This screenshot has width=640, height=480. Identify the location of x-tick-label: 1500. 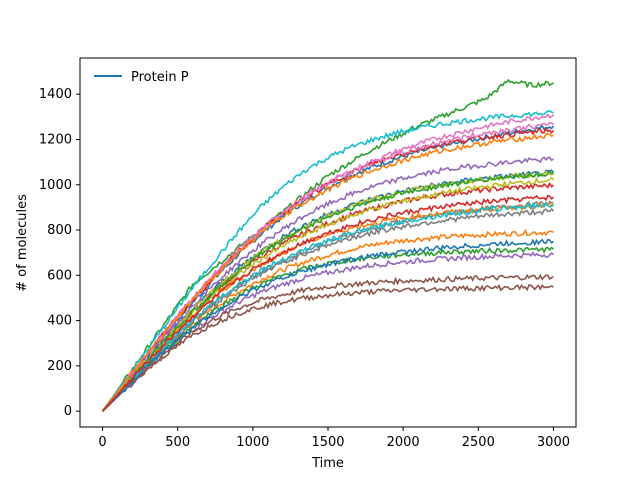
(327, 442).